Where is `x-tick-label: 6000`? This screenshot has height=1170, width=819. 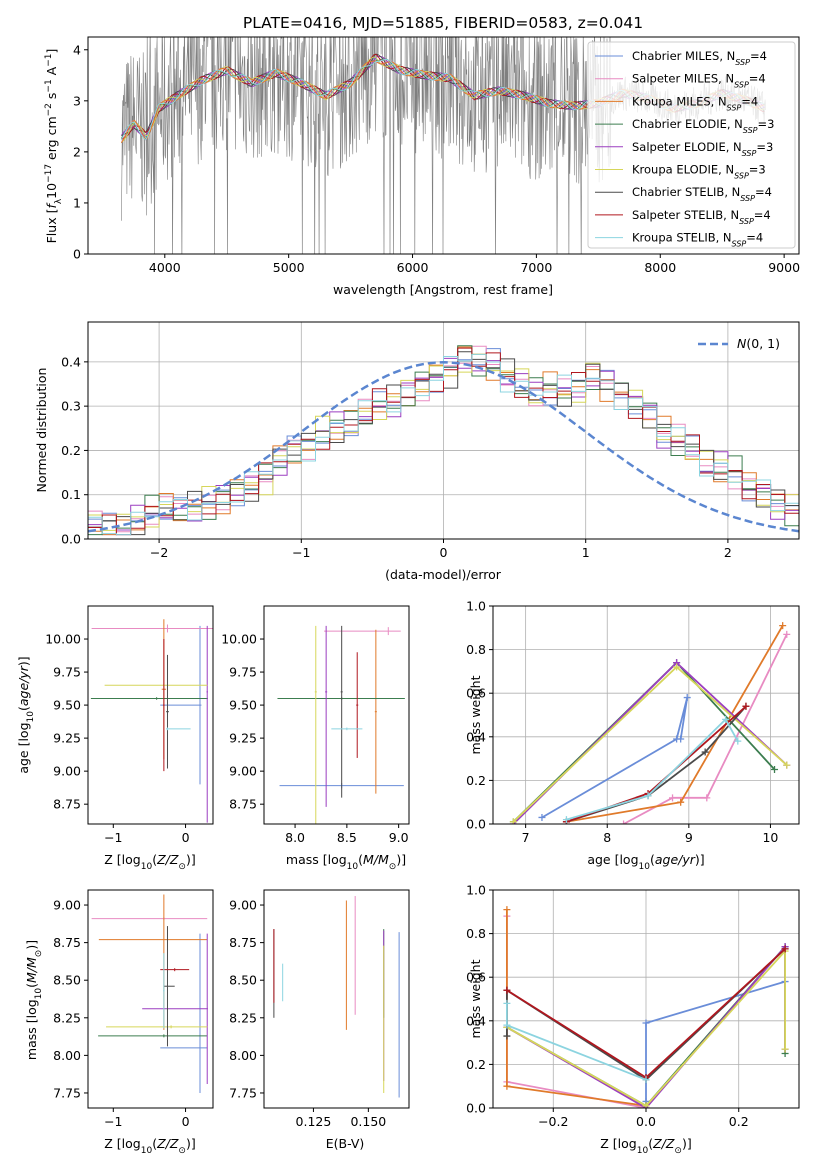 x-tick-label: 6000 is located at coordinates (413, 267).